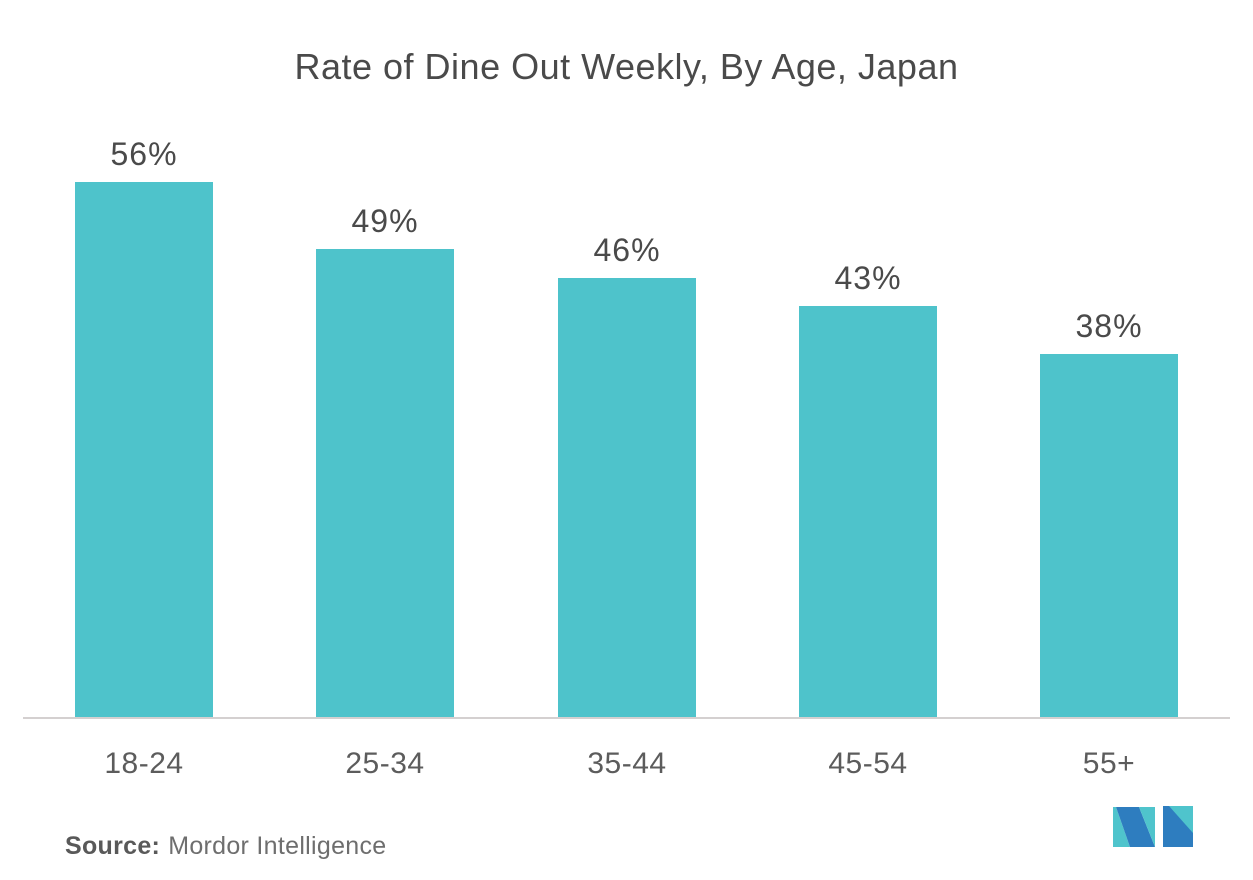  What do you see at coordinates (113, 846) in the screenshot?
I see `source-label: Source:` at bounding box center [113, 846].